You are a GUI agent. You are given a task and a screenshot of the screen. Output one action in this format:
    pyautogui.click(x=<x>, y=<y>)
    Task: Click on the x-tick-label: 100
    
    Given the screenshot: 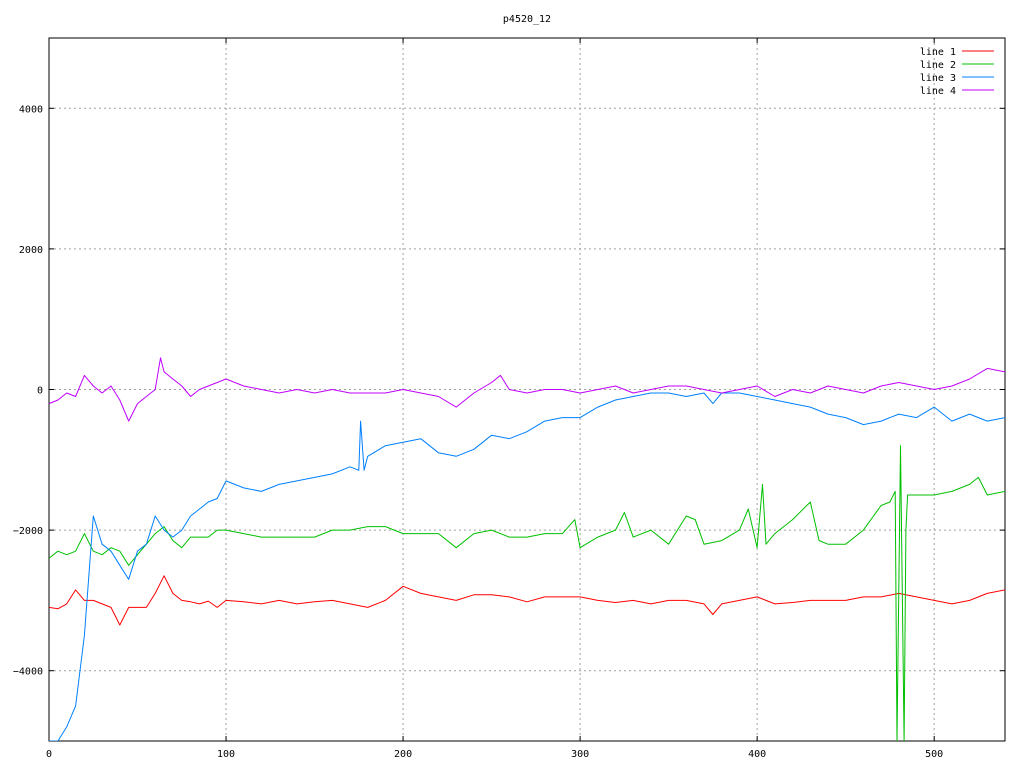 What is the action you would take?
    pyautogui.click(x=226, y=754)
    